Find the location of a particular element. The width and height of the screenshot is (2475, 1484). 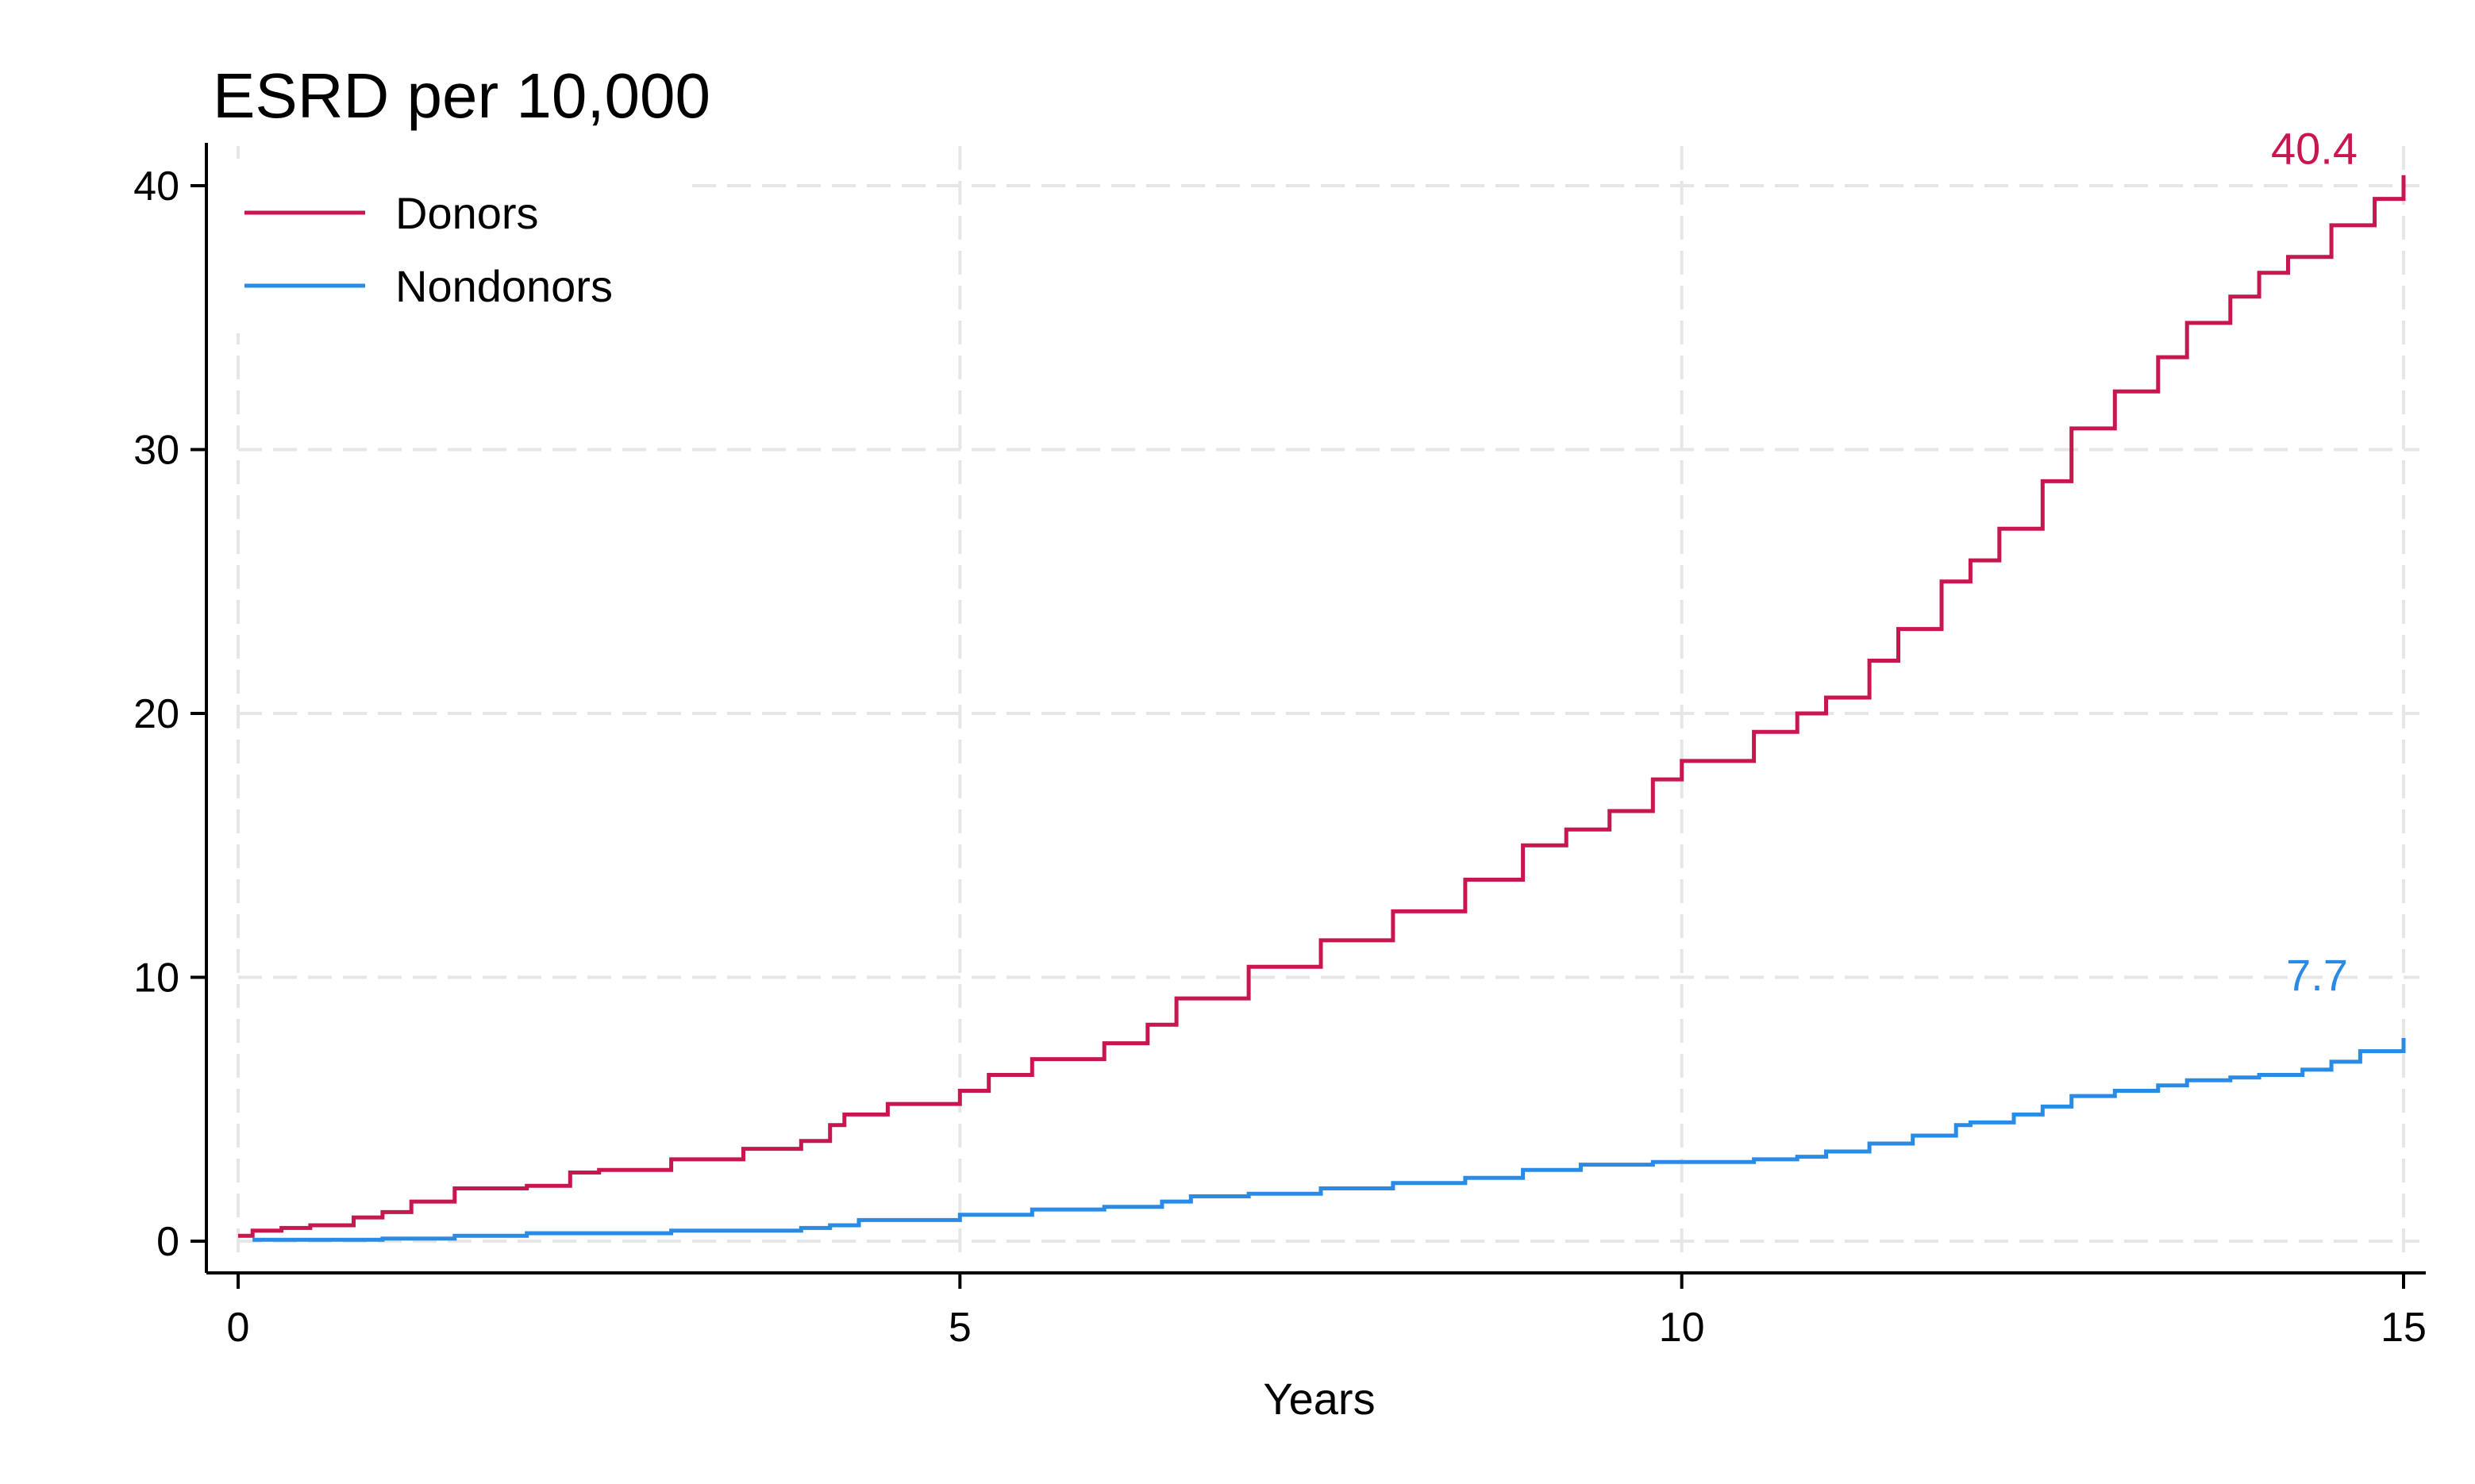

y-tick-label: 20 is located at coordinates (156, 714).